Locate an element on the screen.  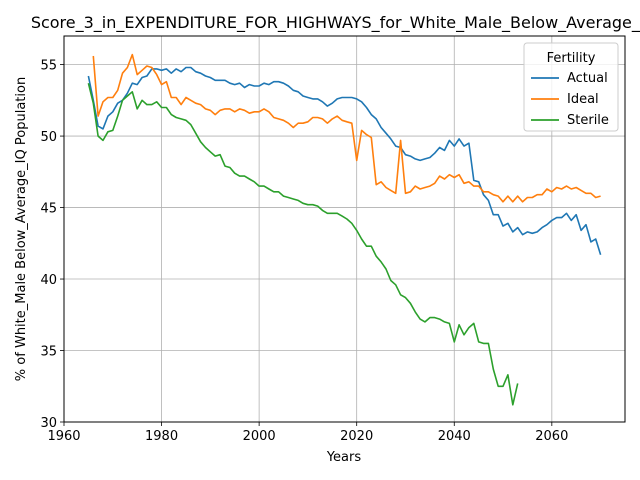
x-tick-label: 2060 is located at coordinates (551, 436).